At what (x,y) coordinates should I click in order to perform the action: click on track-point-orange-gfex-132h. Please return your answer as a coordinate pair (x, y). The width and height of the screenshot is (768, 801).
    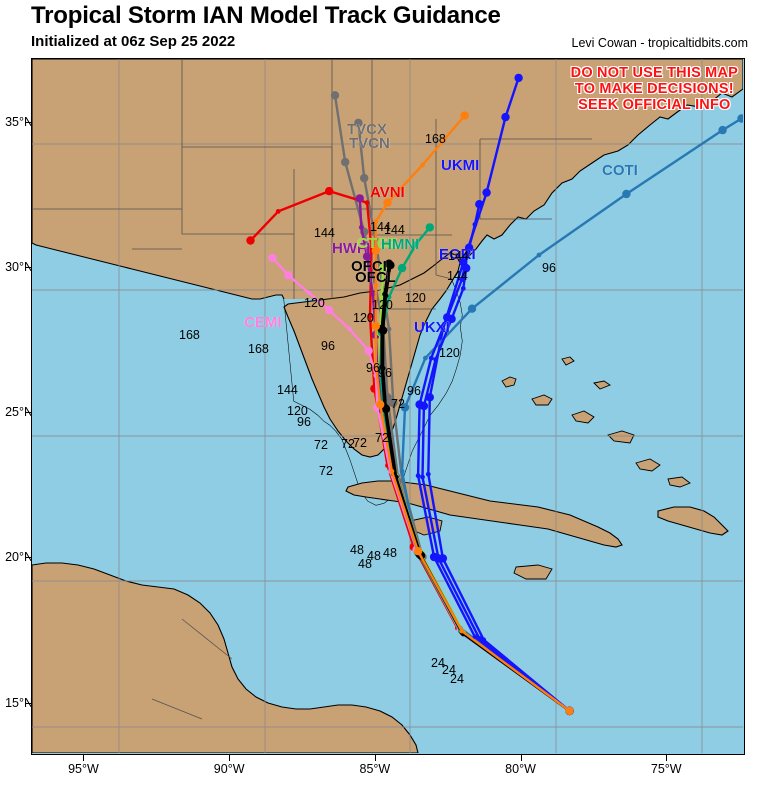
    Looking at the image, I should click on (376, 222).